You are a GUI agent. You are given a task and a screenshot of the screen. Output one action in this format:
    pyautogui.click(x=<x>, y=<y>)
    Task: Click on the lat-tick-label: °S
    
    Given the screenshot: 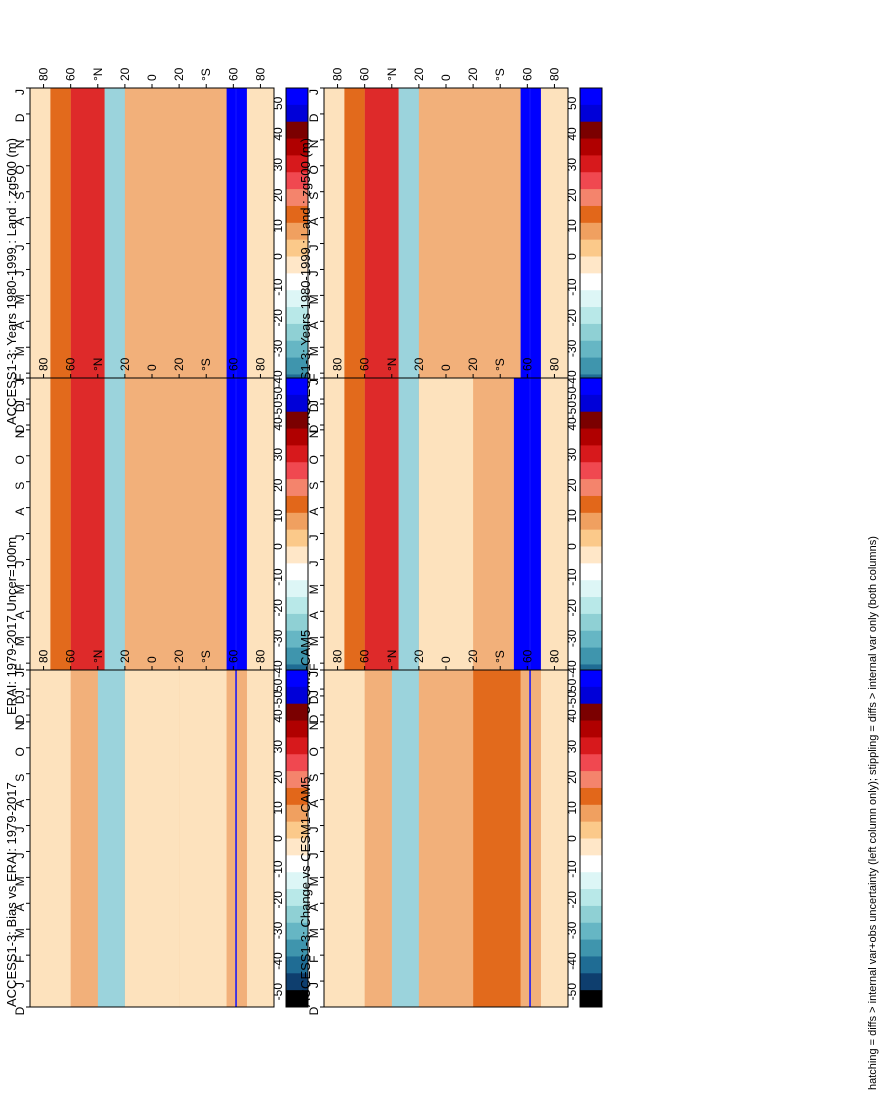 What is the action you would take?
    pyautogui.click(x=206, y=656)
    